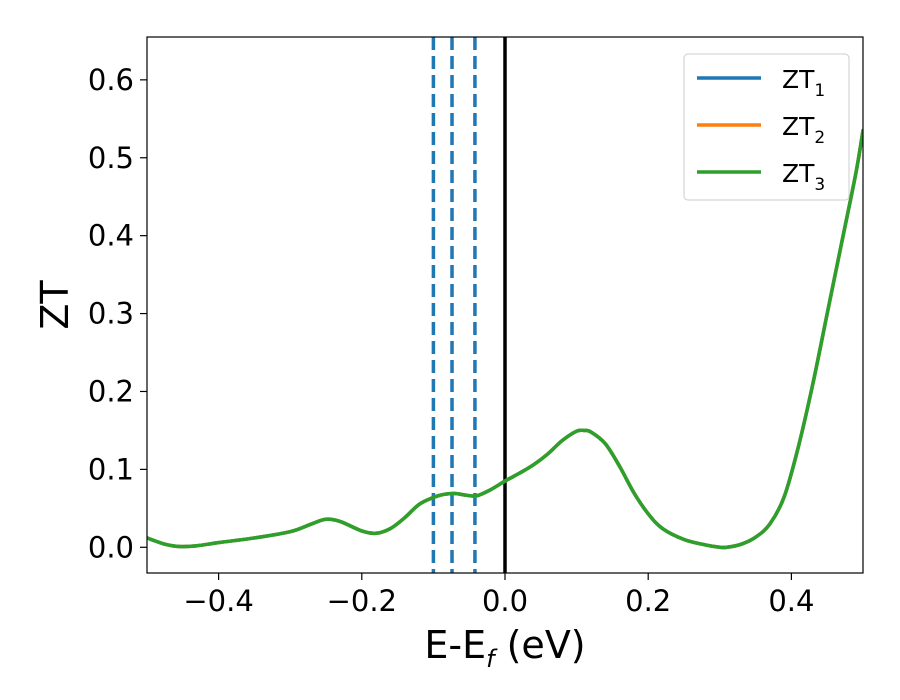 The width and height of the screenshot is (900, 700). I want to click on x-axis-label-unit: (eV), so click(540, 645).